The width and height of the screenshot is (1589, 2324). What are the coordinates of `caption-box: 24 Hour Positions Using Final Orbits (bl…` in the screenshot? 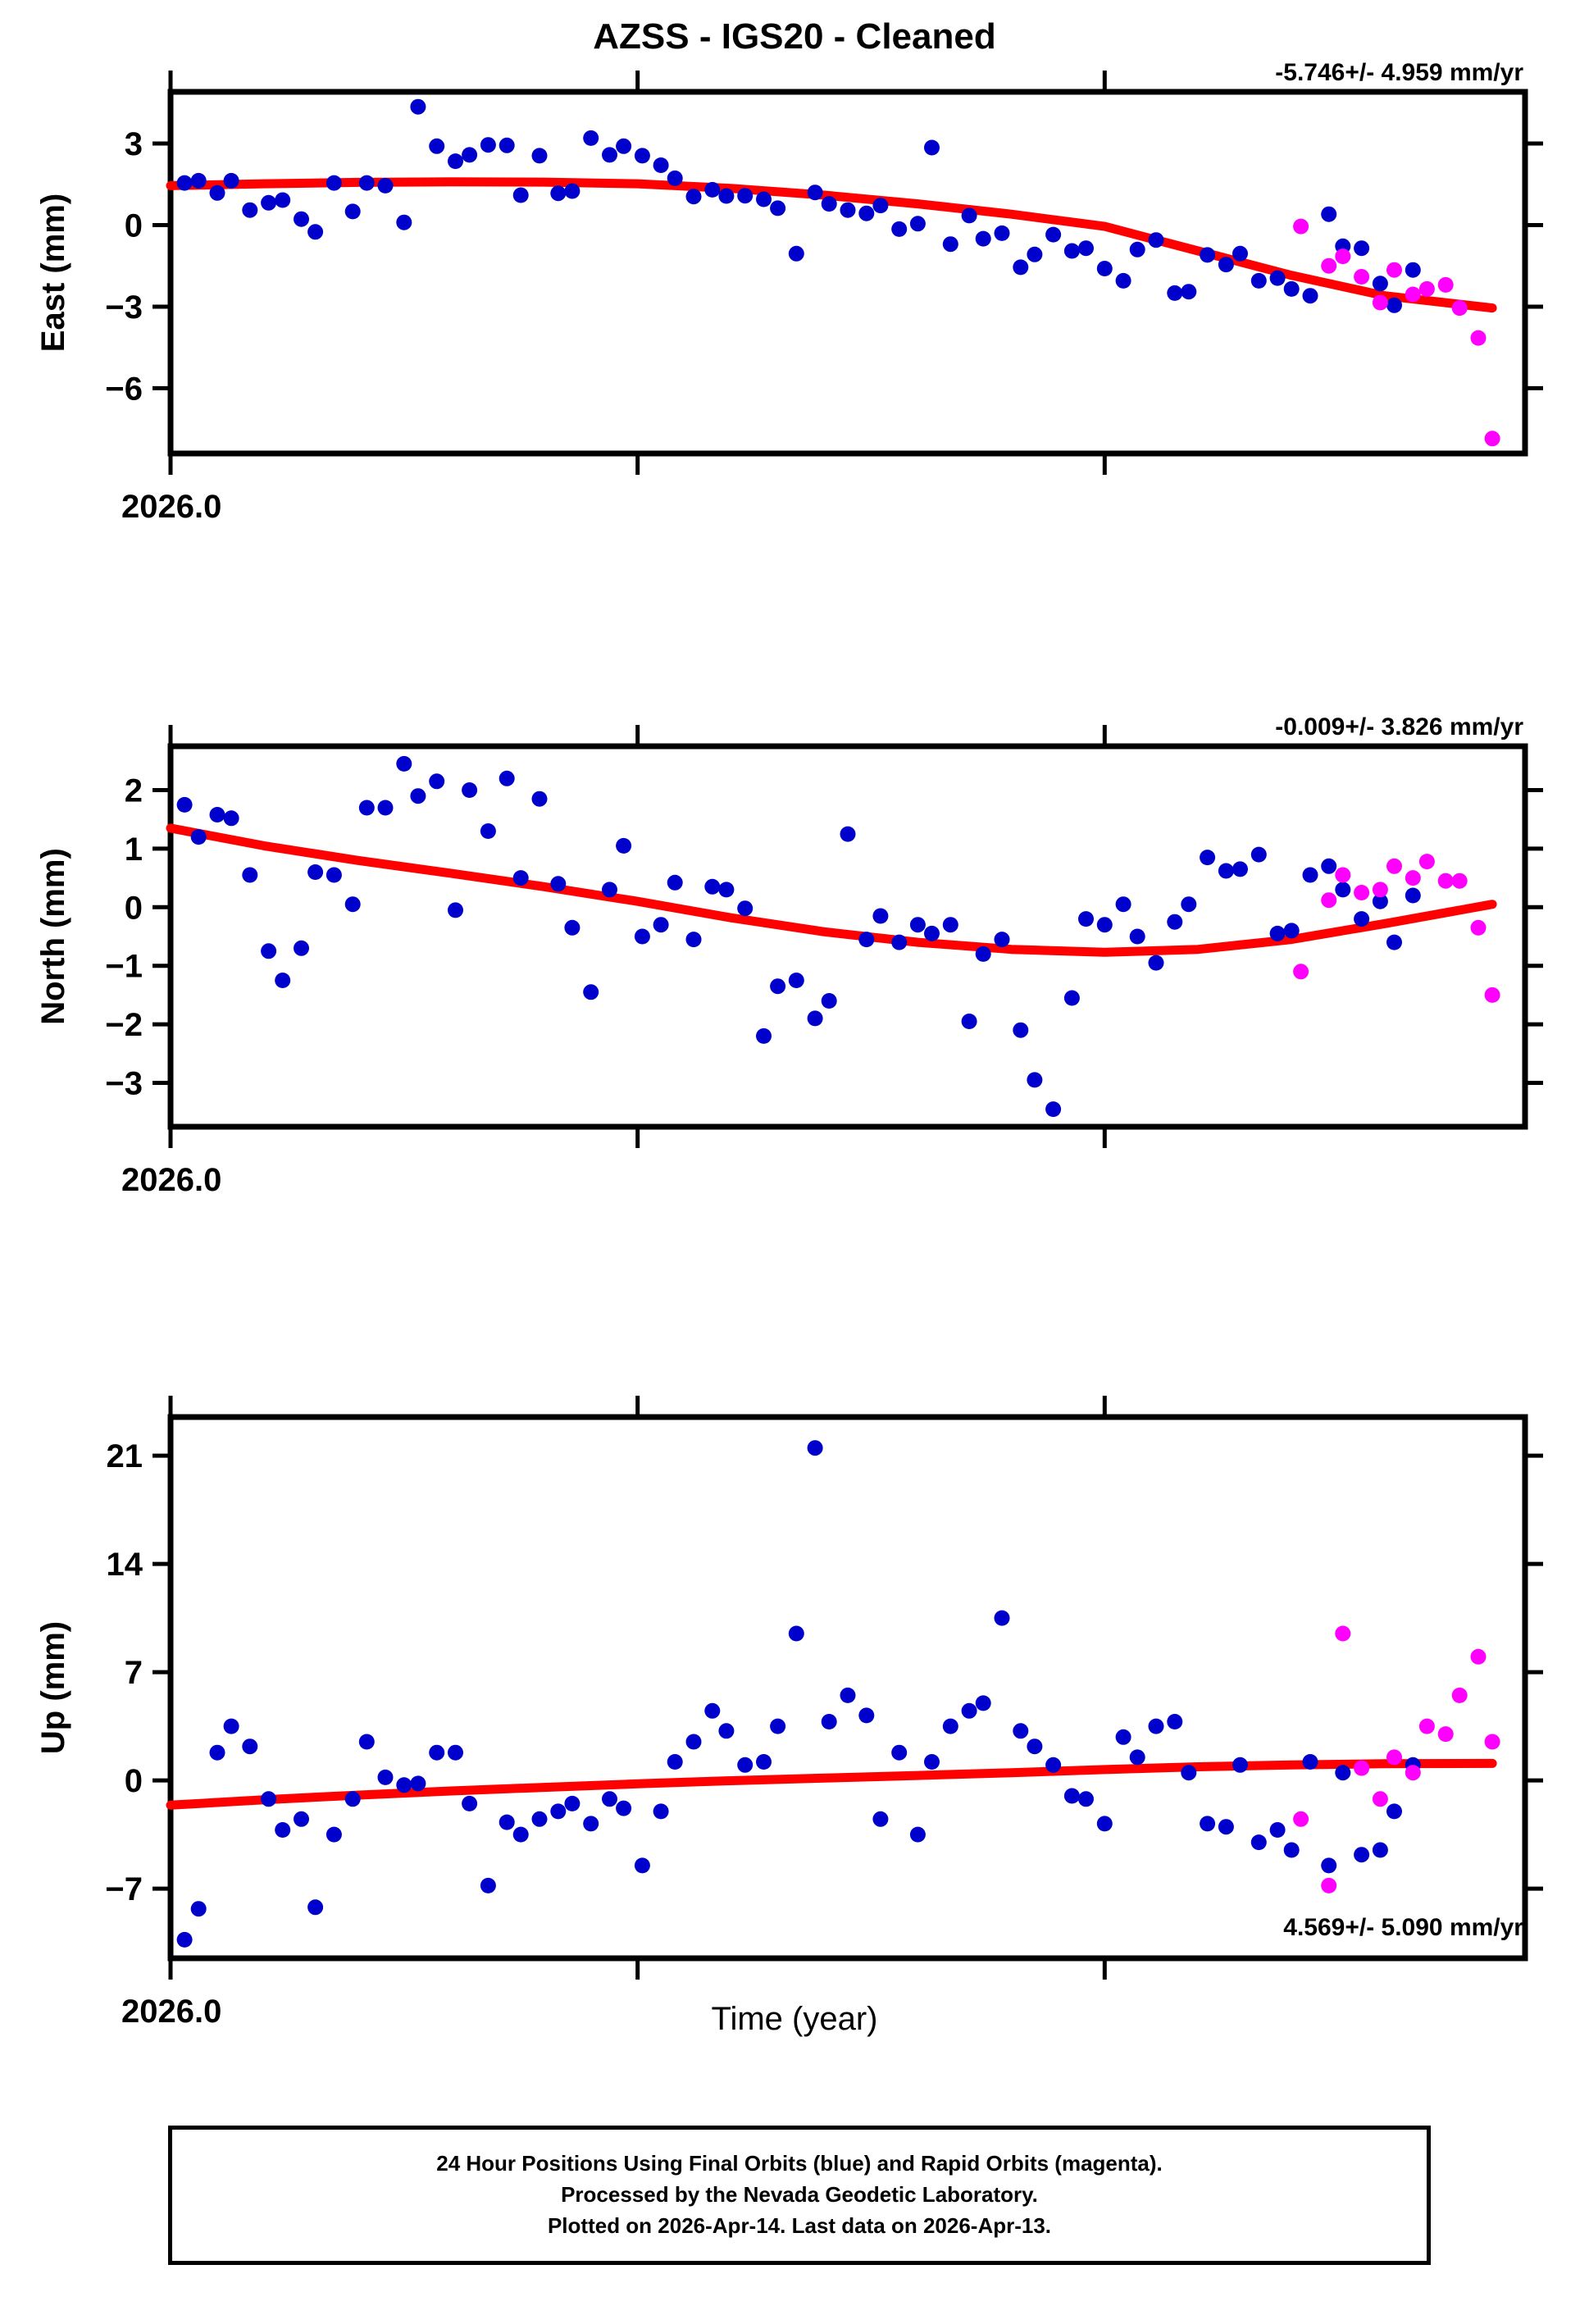 It's located at (799, 2195).